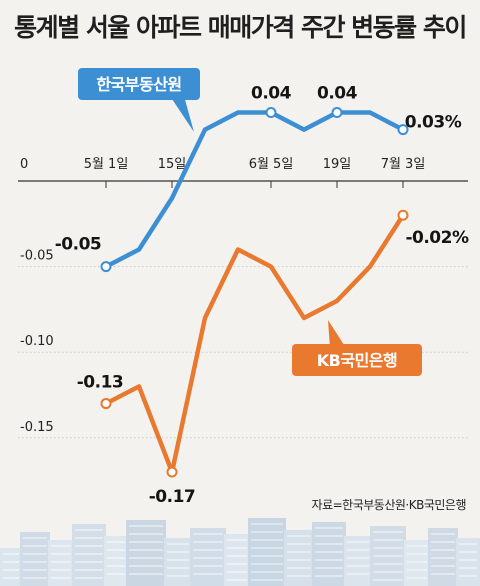 Image resolution: width=480 pixels, height=586 pixels. What do you see at coordinates (106, 164) in the screenshot?
I see `x-tick-label: 5월 1일` at bounding box center [106, 164].